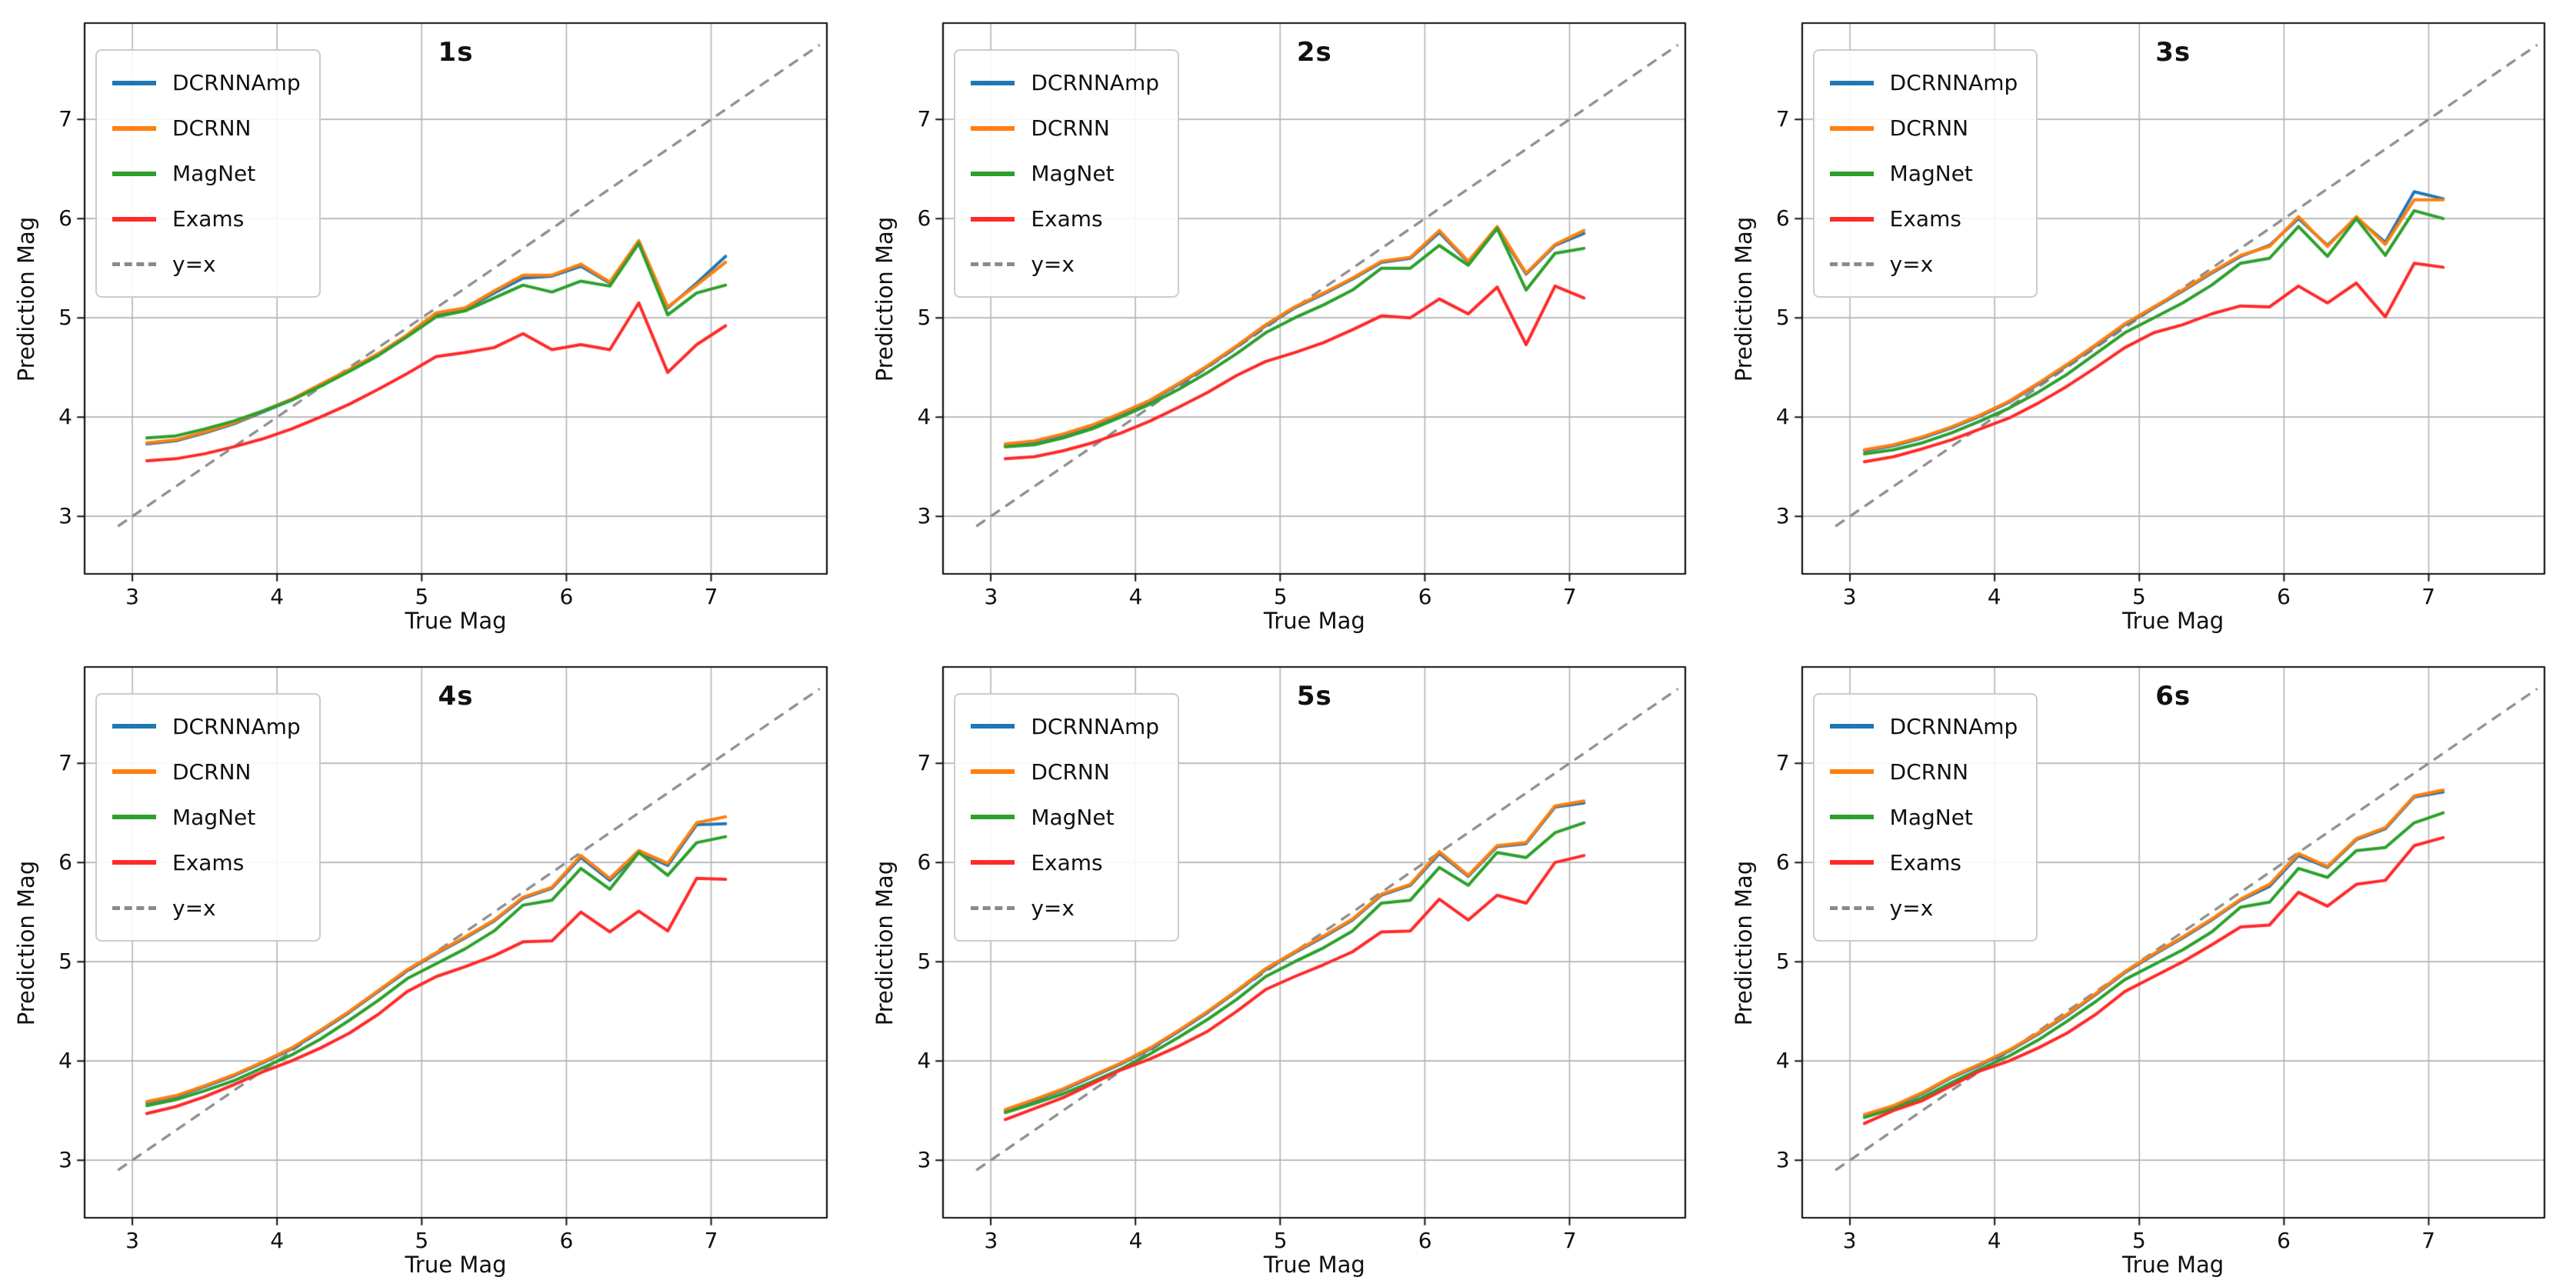  I want to click on chart-title: 5s, so click(1314, 696).